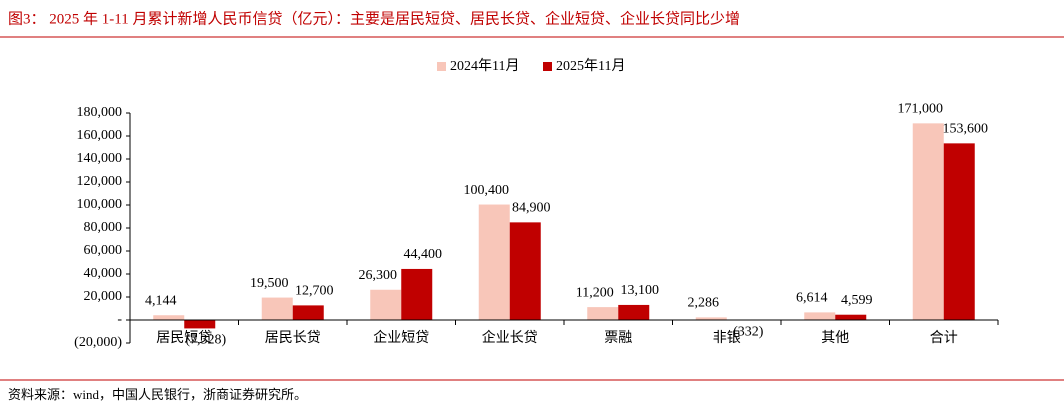 The width and height of the screenshot is (1064, 414). I want to click on y-tick-label: 100,000, so click(100, 204).